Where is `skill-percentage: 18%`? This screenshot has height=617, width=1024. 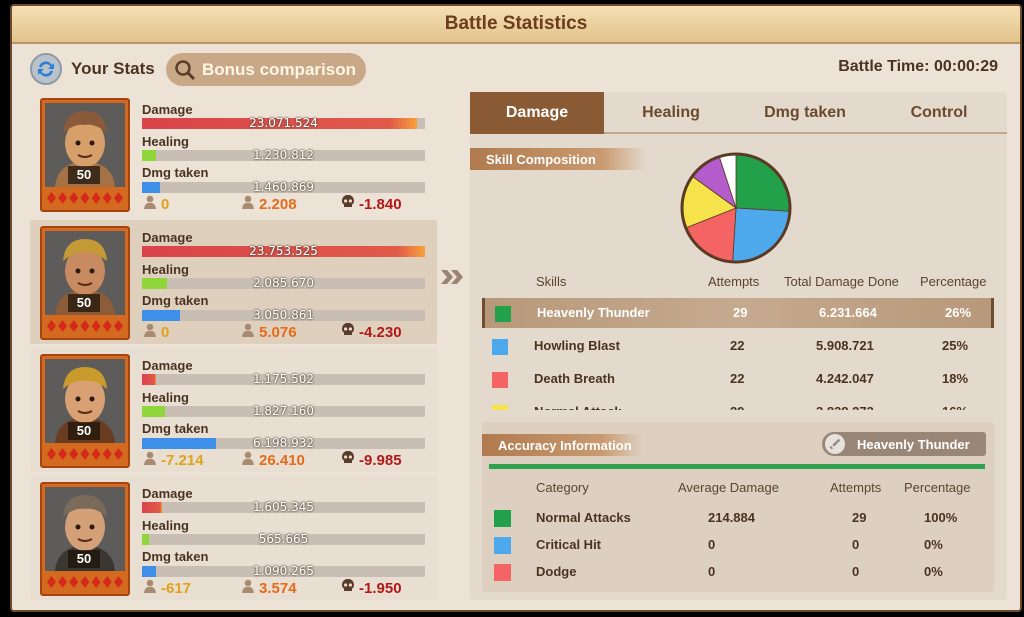
skill-percentage: 18% is located at coordinates (955, 378).